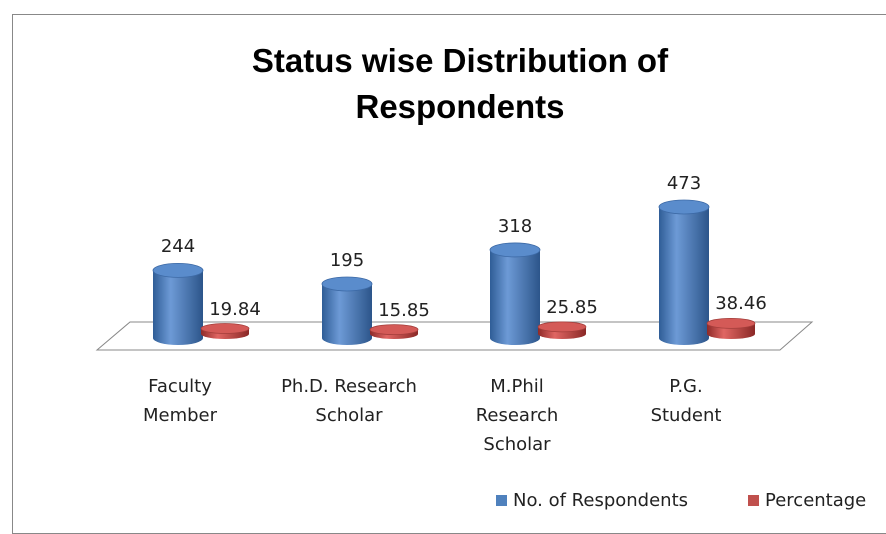 The image size is (886, 534). I want to click on legend-label: Percentage, so click(816, 500).